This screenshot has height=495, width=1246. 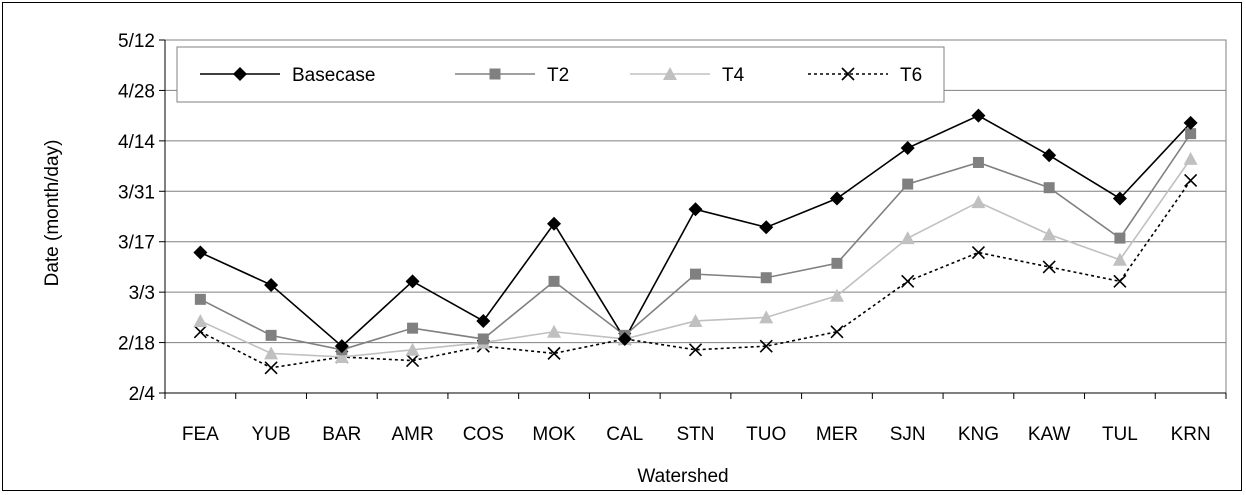 I want to click on legend: Basecase T2 T4 T6, so click(x=560, y=74).